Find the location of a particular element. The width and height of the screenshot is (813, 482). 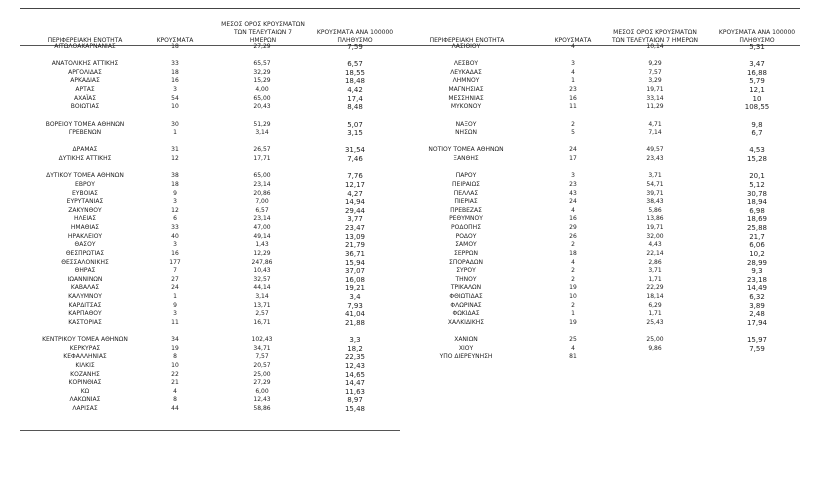

bottom-rule is located at coordinates (210, 430).